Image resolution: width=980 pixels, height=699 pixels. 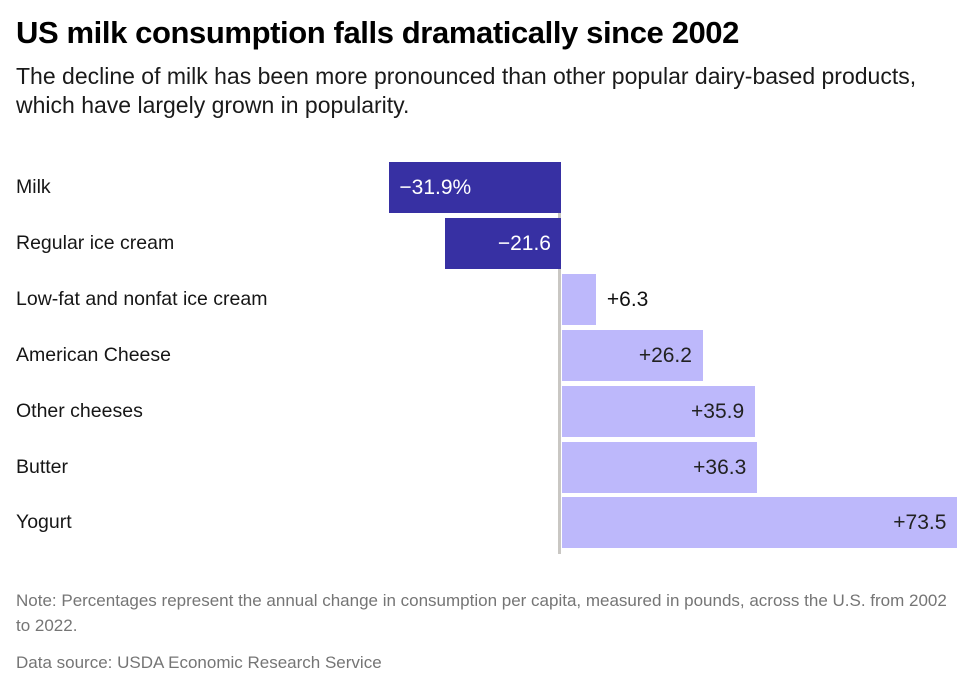 I want to click on bar-category-label: Milk, so click(x=33, y=187).